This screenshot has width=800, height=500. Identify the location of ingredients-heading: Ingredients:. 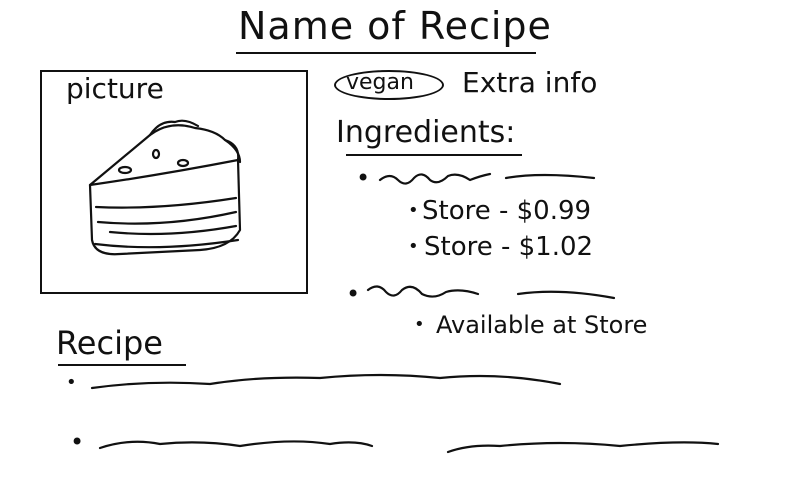
(426, 132).